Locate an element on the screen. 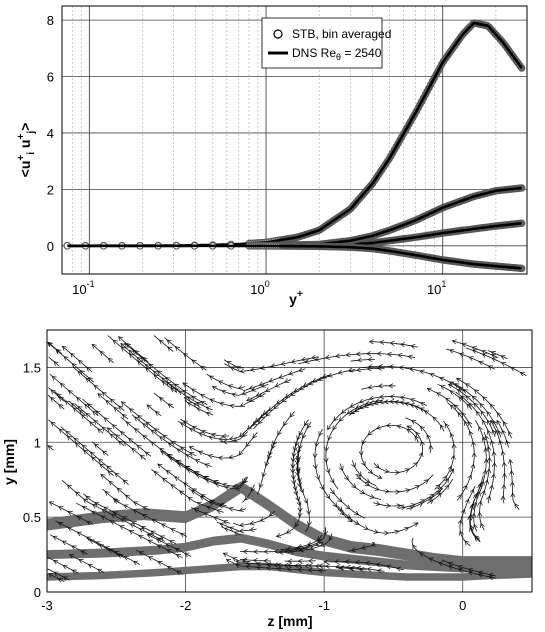 Image resolution: width=545 pixels, height=632 pixels. y-tick-label: 0 is located at coordinates (37, 592).